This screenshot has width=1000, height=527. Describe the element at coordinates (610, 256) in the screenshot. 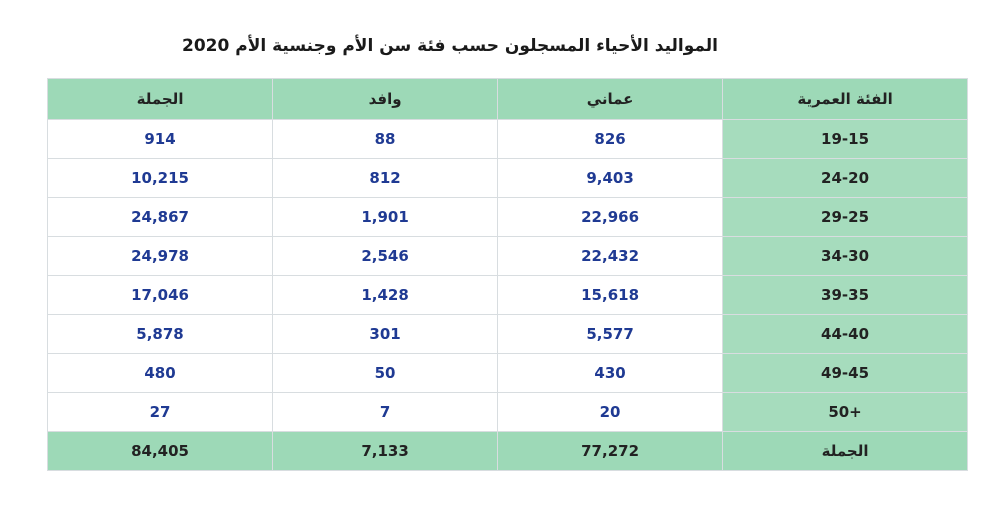

I see `cell: 22,432` at that location.